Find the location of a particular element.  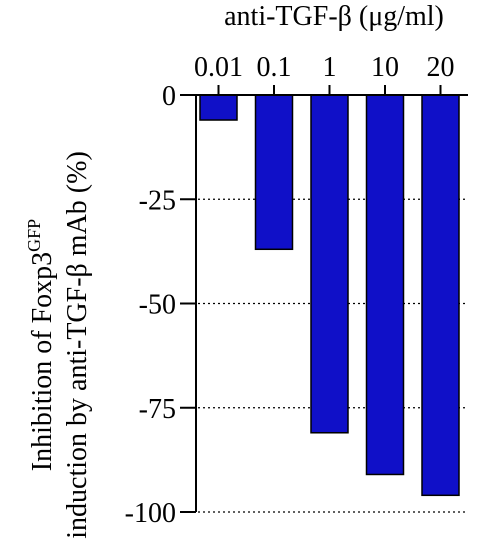

y-axis-label-line1: Inhibition of Foxp3GFP is located at coordinates (41, 345).